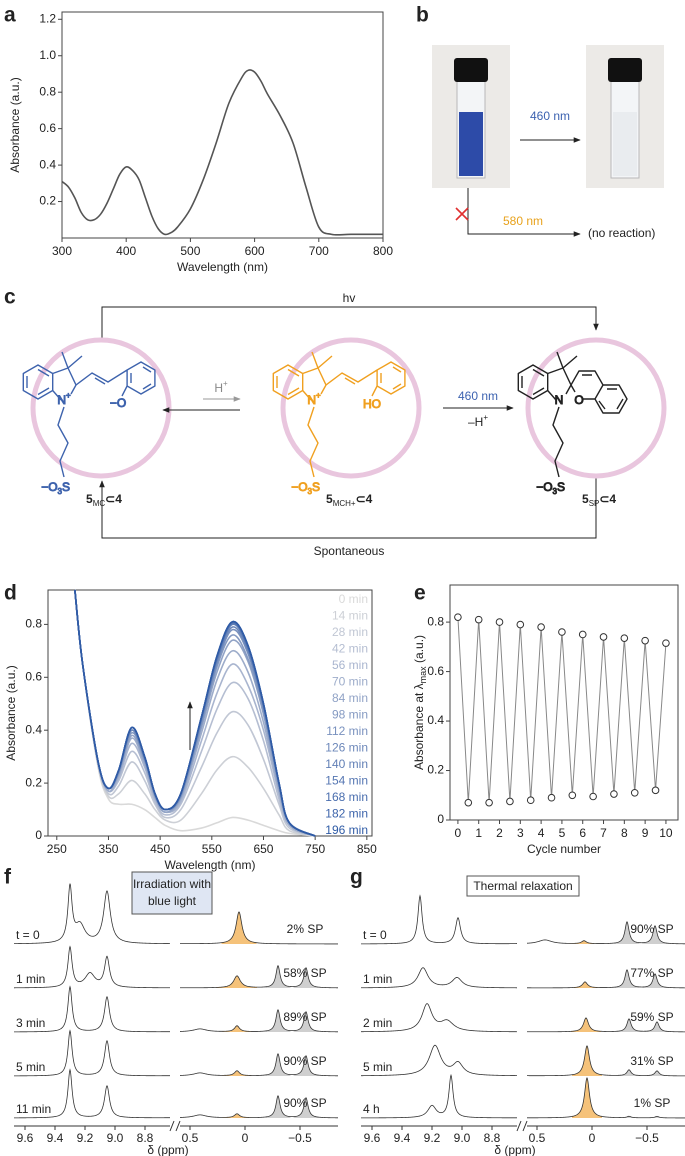 Image resolution: width=685 pixels, height=1156 pixels. I want to click on x-tick-label: 400, so click(126, 251).